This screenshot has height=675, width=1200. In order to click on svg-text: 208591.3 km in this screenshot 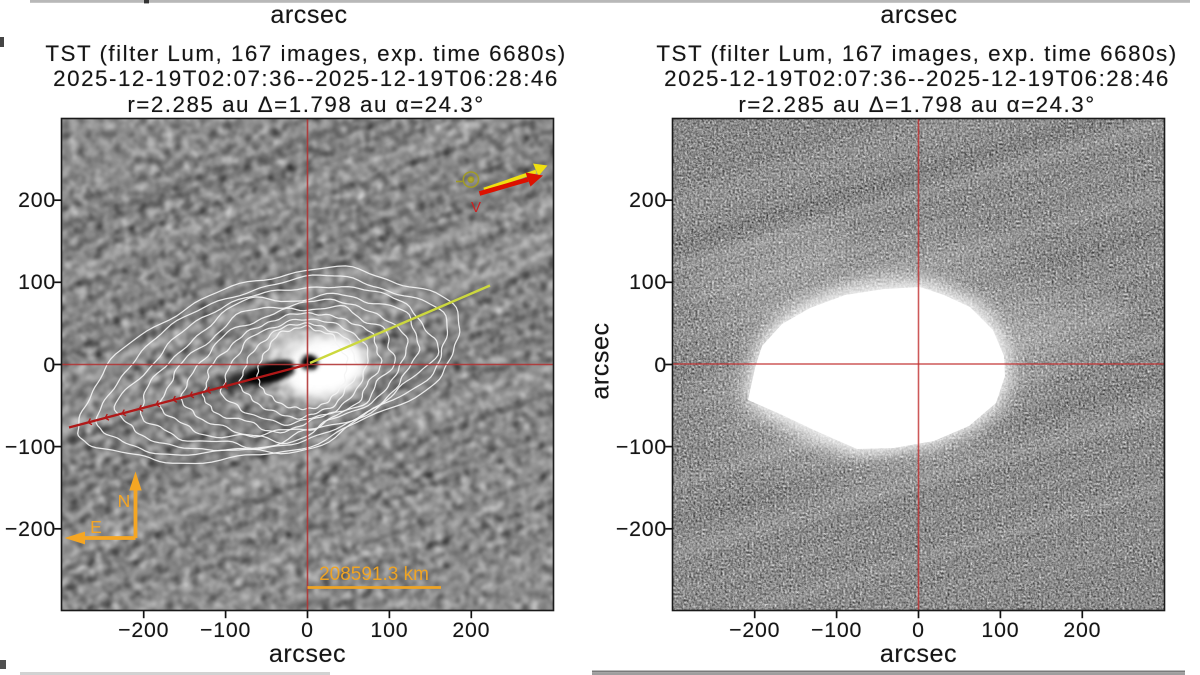, I will do `click(374, 574)`.